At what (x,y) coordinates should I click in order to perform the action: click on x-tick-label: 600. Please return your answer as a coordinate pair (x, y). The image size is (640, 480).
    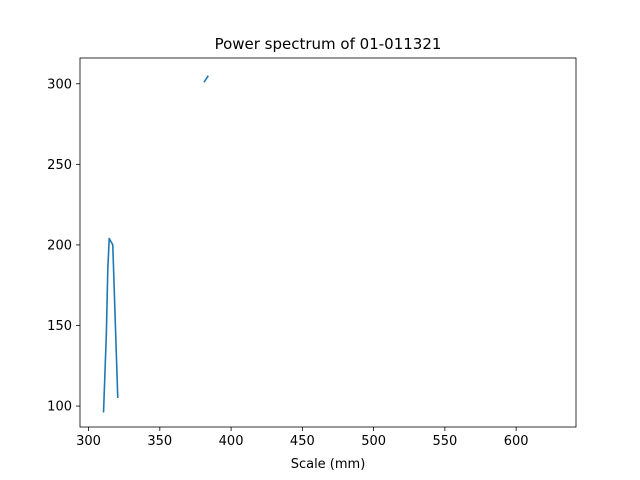
    Looking at the image, I should click on (516, 441).